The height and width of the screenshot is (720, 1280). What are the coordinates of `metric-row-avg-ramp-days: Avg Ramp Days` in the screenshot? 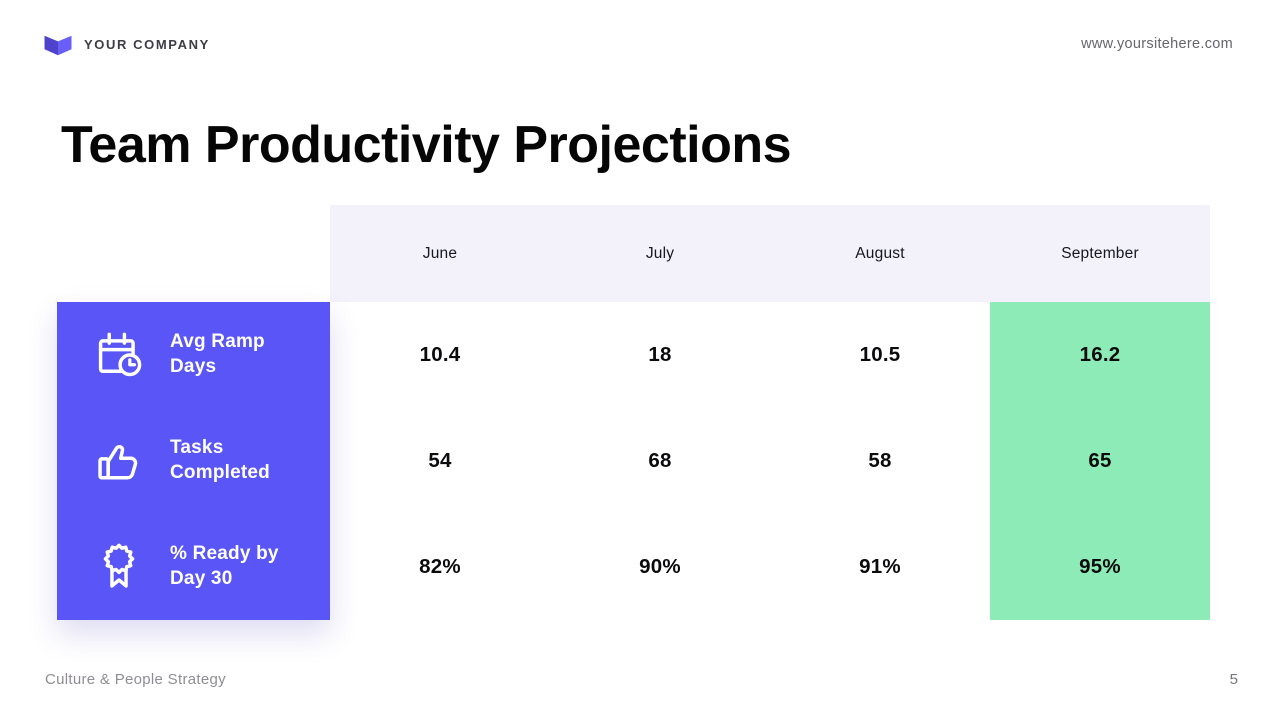 It's located at (193, 355).